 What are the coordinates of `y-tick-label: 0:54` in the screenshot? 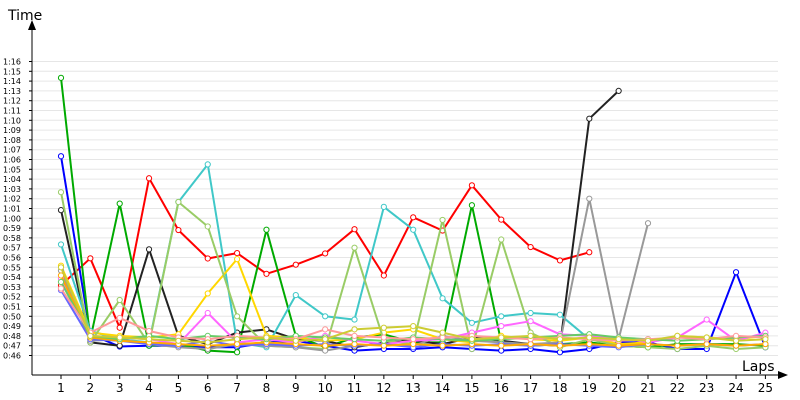 It's located at (12, 277).